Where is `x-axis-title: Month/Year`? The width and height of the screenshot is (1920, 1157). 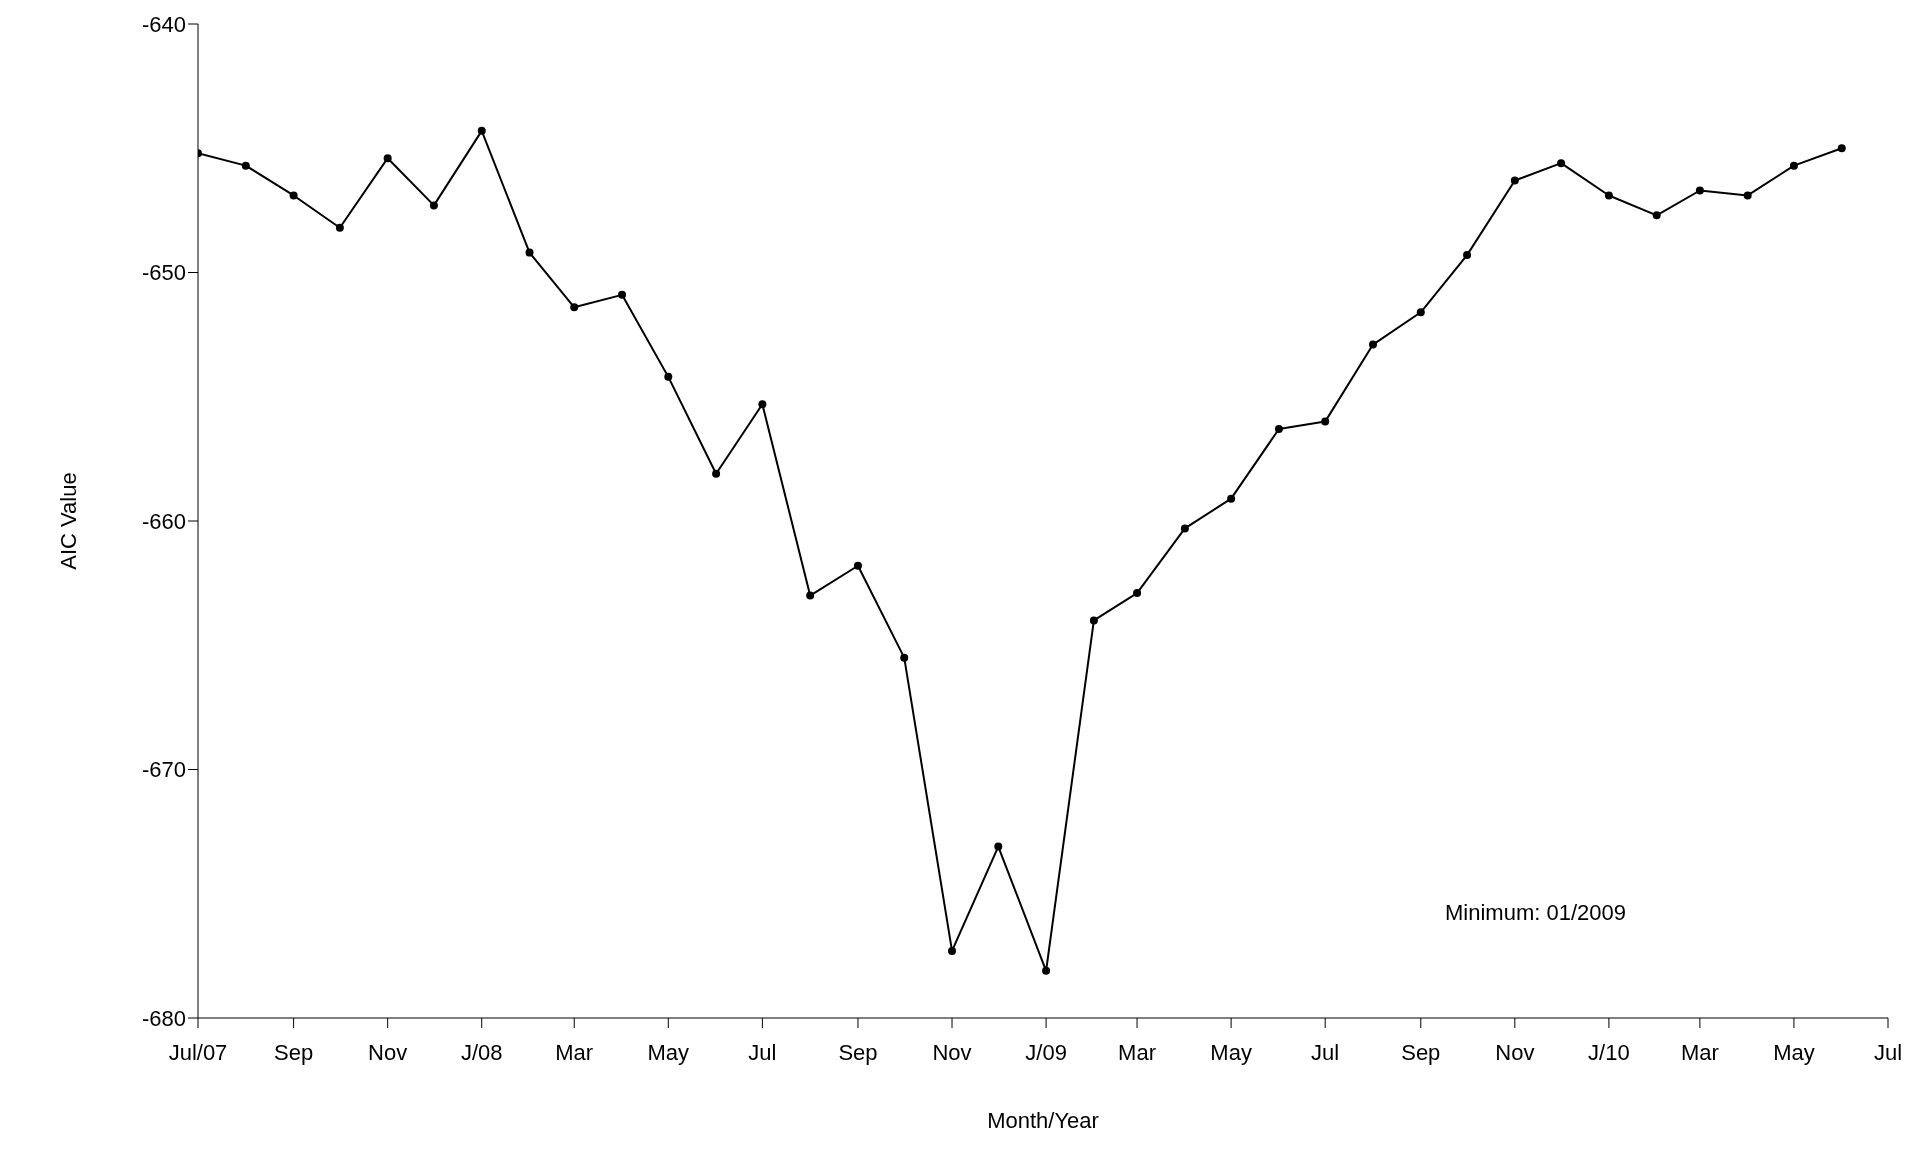
x-axis-title: Month/Year is located at coordinates (1043, 1120).